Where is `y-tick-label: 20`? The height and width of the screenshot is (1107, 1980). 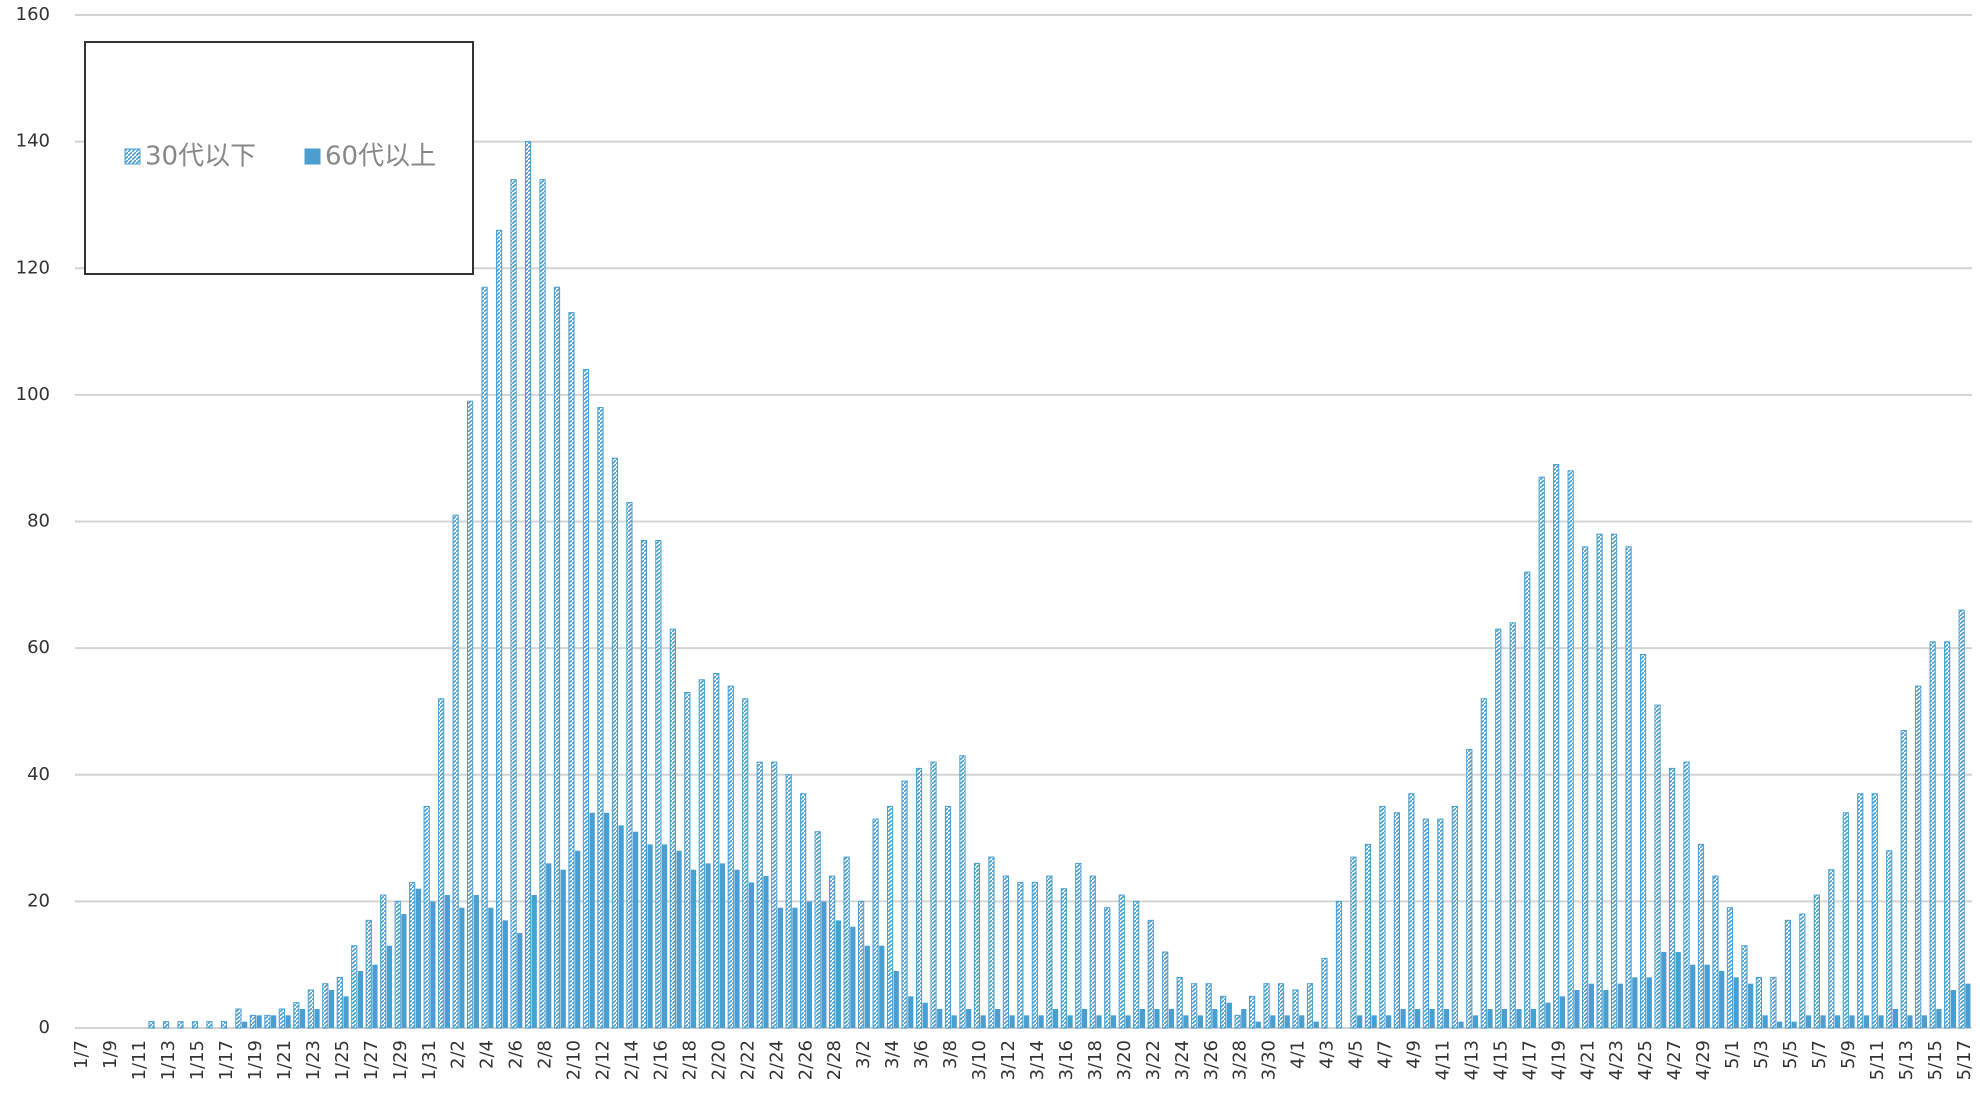 y-tick-label: 20 is located at coordinates (38, 900).